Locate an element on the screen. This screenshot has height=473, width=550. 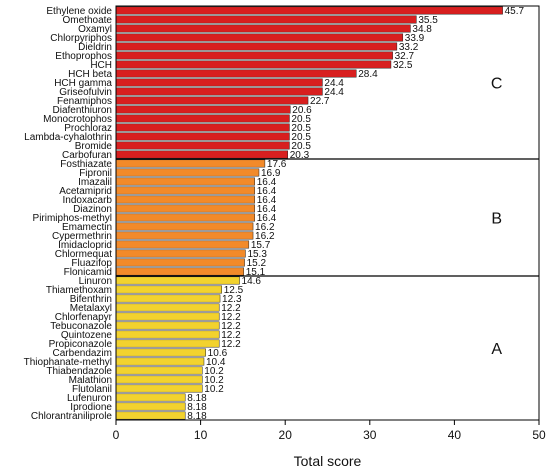
value-label-prochloraz: 20.5 is located at coordinates (301, 128).